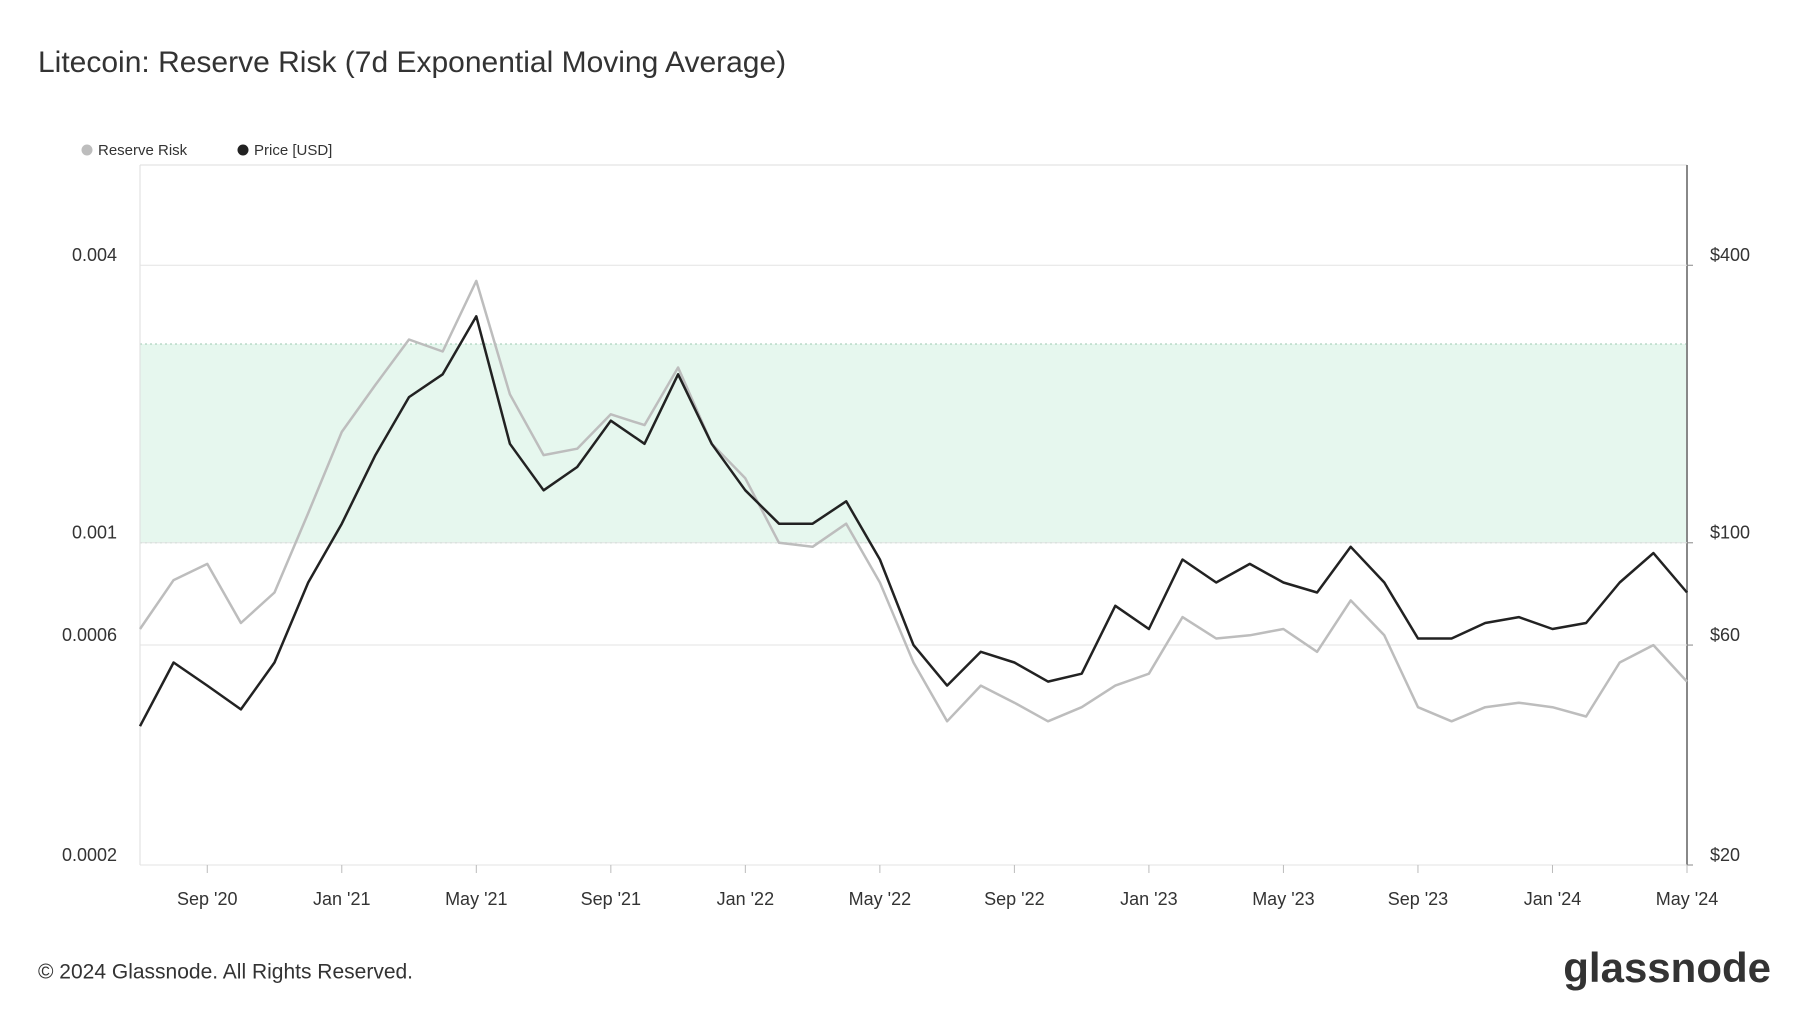 This screenshot has width=1800, height=1013. I want to click on x-tick-label: May '22, so click(880, 899).